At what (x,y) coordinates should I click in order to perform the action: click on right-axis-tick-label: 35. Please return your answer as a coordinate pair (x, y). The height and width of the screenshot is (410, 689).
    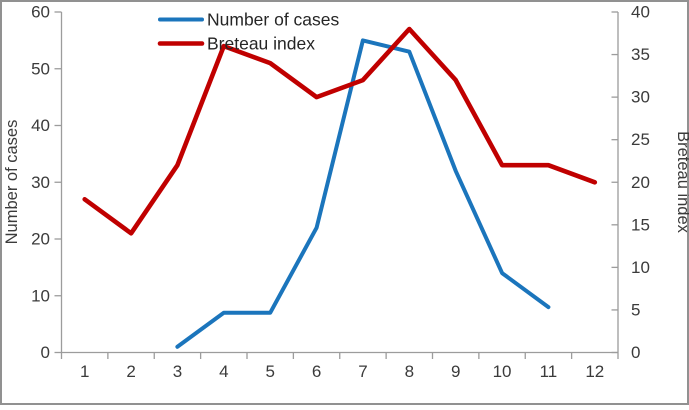
    Looking at the image, I should click on (640, 54).